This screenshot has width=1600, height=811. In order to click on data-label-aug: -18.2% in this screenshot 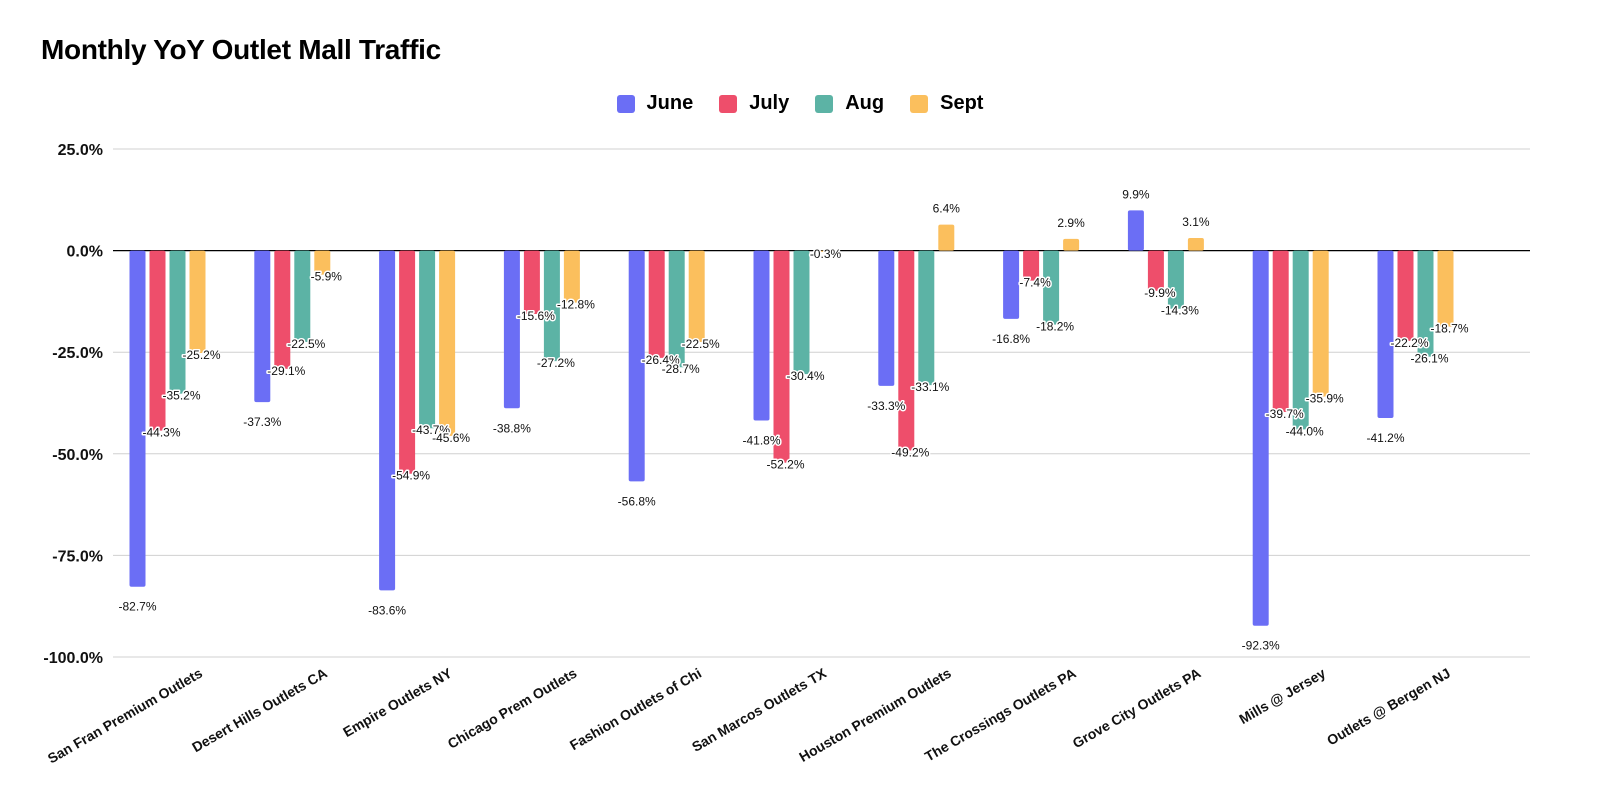, I will do `click(1055, 327)`.